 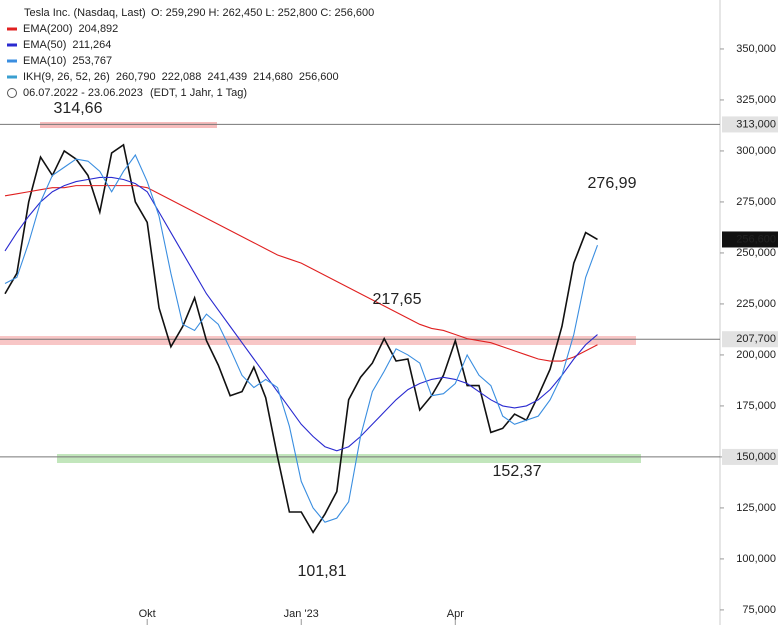 I want to click on annotation: 314,66, so click(x=78, y=108).